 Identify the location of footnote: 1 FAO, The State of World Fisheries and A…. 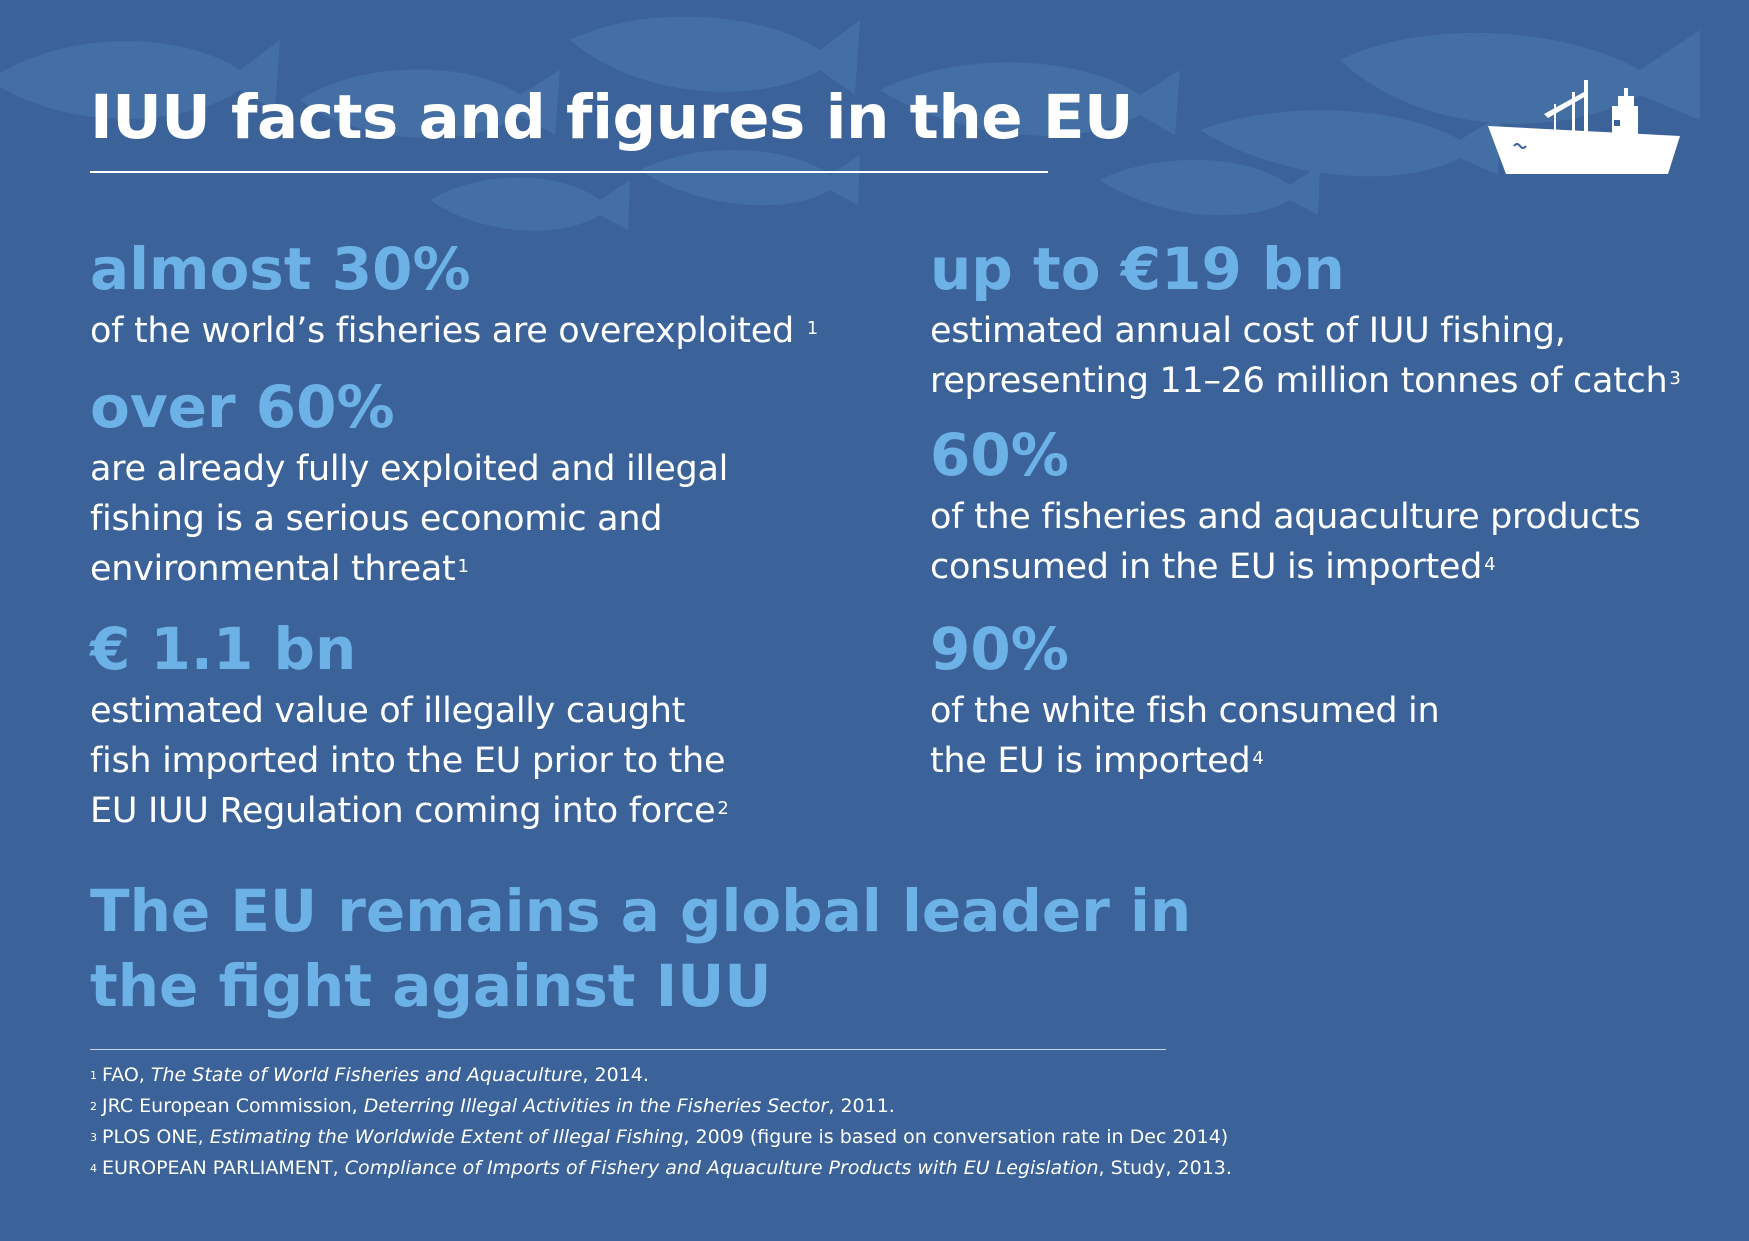
(369, 1075).